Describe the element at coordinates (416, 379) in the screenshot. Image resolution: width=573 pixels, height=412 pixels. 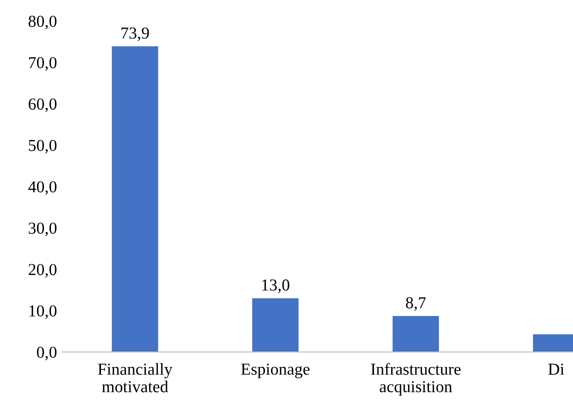
I see `x-tick-label: Infrastructure acquisition` at that location.